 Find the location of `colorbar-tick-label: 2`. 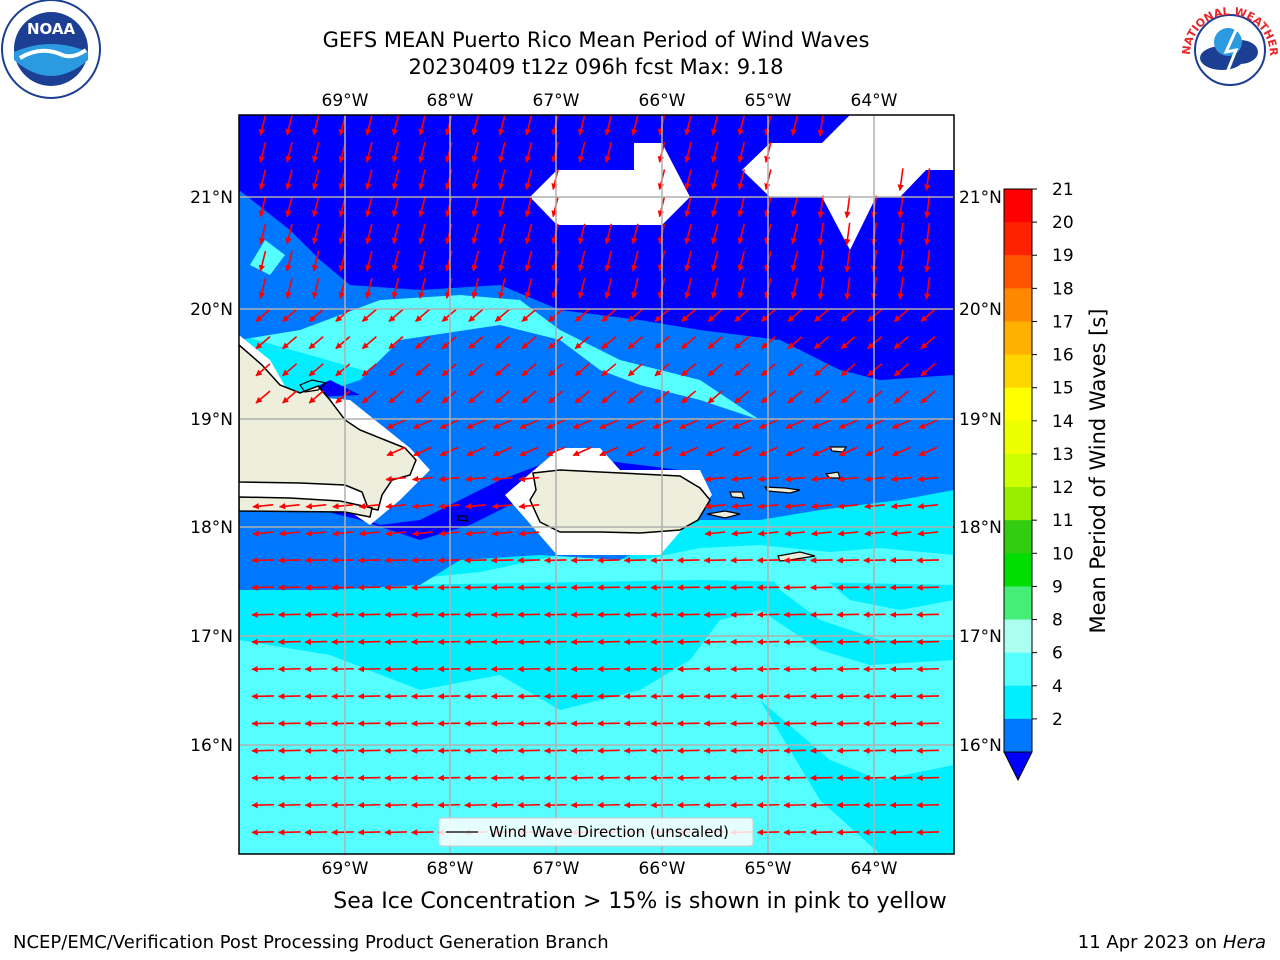

colorbar-tick-label: 2 is located at coordinates (1057, 720).